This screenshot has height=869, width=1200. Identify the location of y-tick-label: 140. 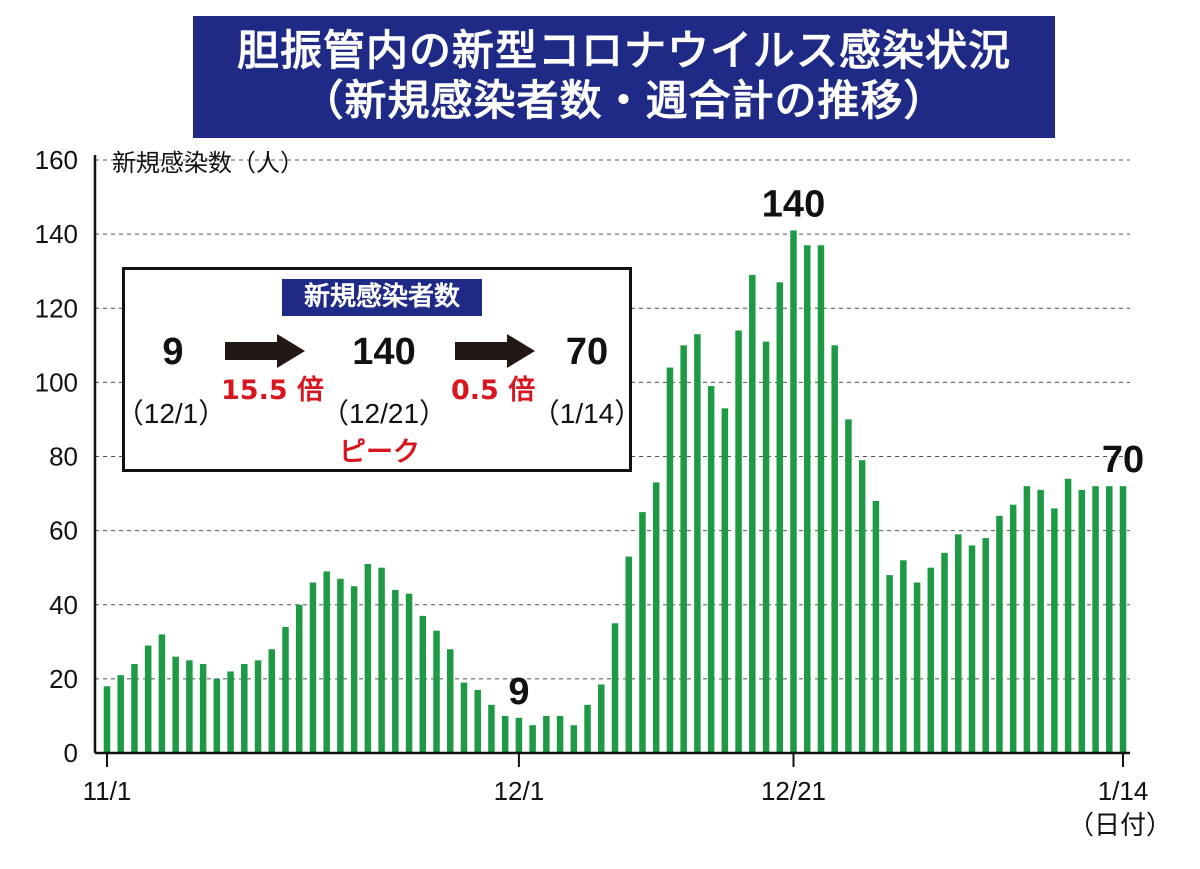
(56, 234).